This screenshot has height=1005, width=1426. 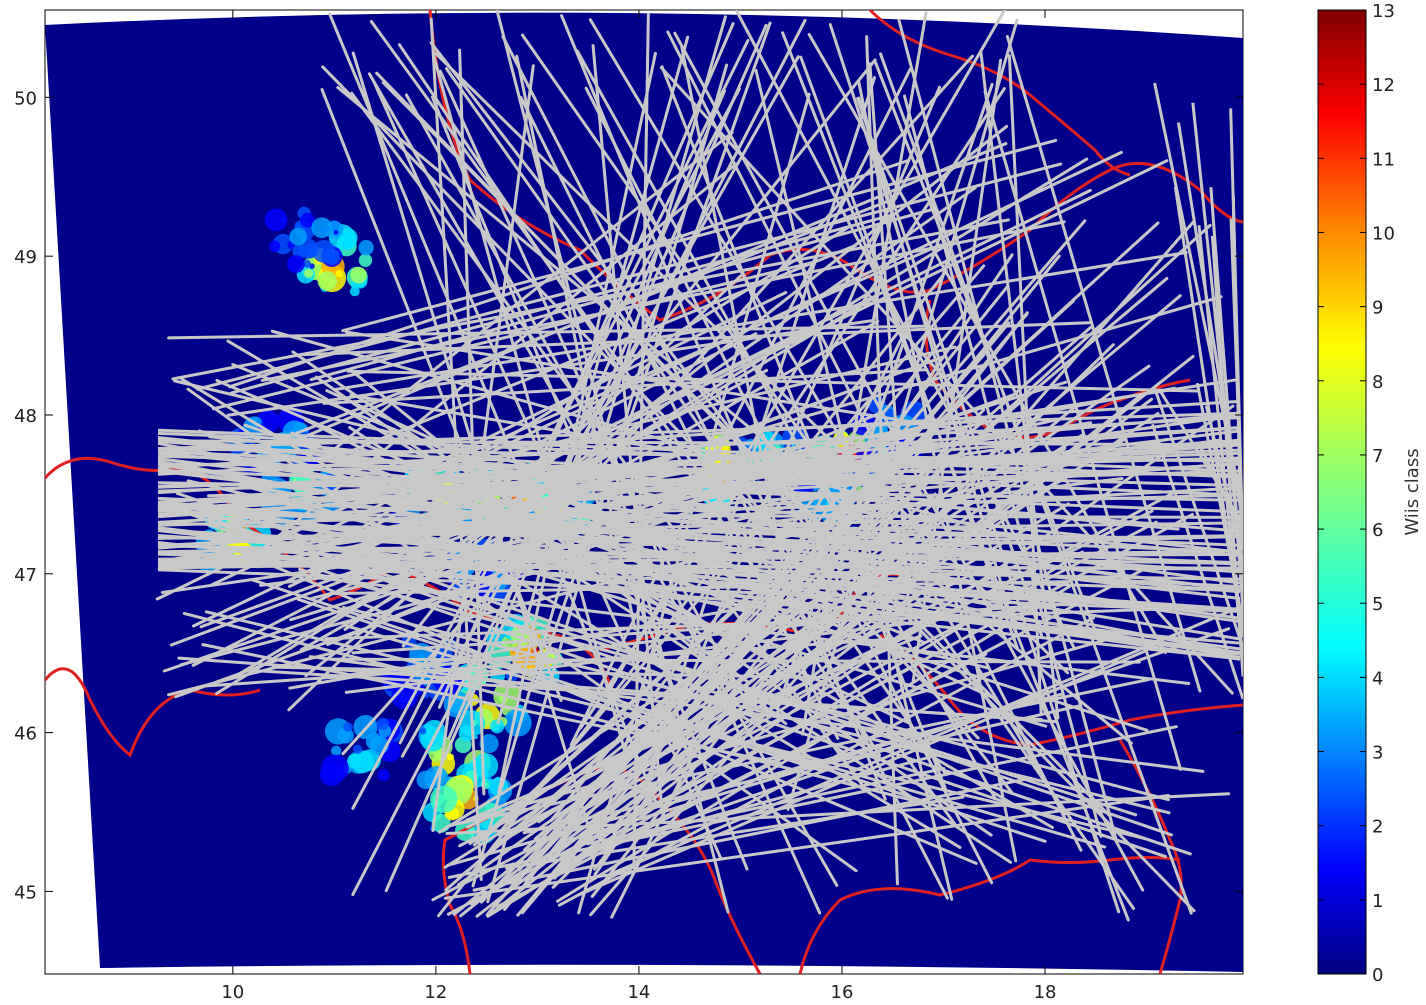 I want to click on y-tick-label: 48, so click(x=25, y=416).